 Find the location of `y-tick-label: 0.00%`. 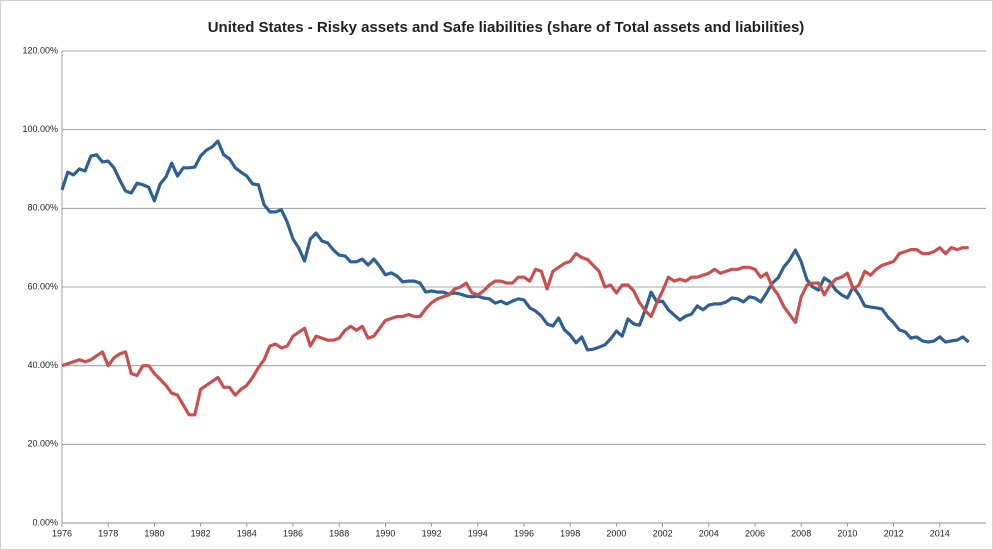

y-tick-label: 0.00% is located at coordinates (45, 522).